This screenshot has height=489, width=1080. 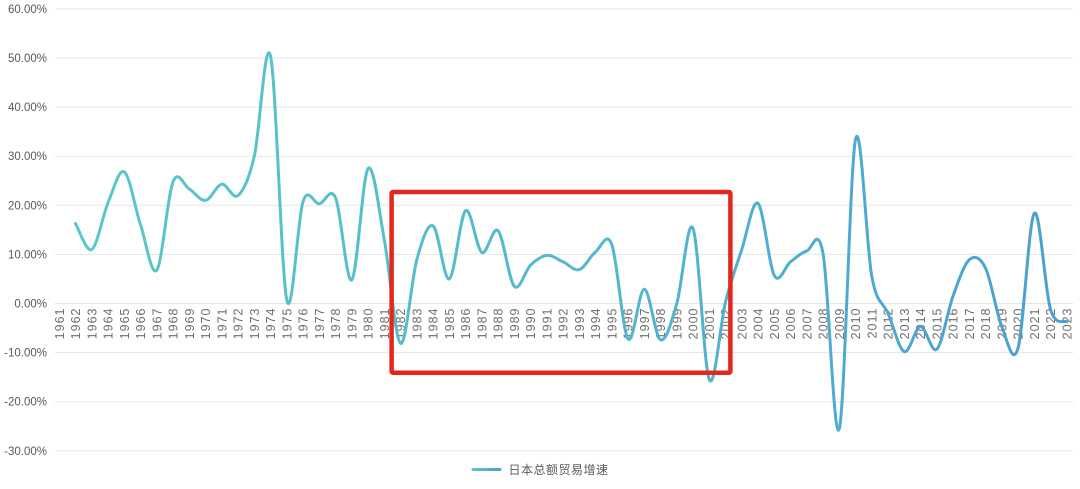 I want to click on x-tick-label: 2005, so click(x=775, y=324).